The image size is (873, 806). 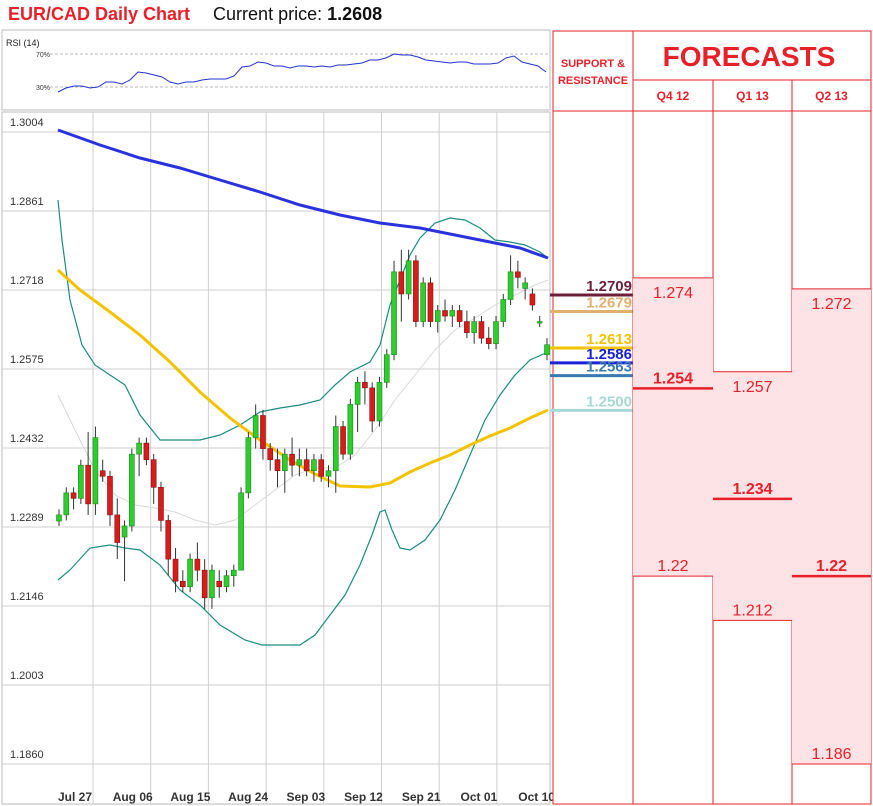 What do you see at coordinates (27, 518) in the screenshot?
I see `y-tick-label: 1.2289` at bounding box center [27, 518].